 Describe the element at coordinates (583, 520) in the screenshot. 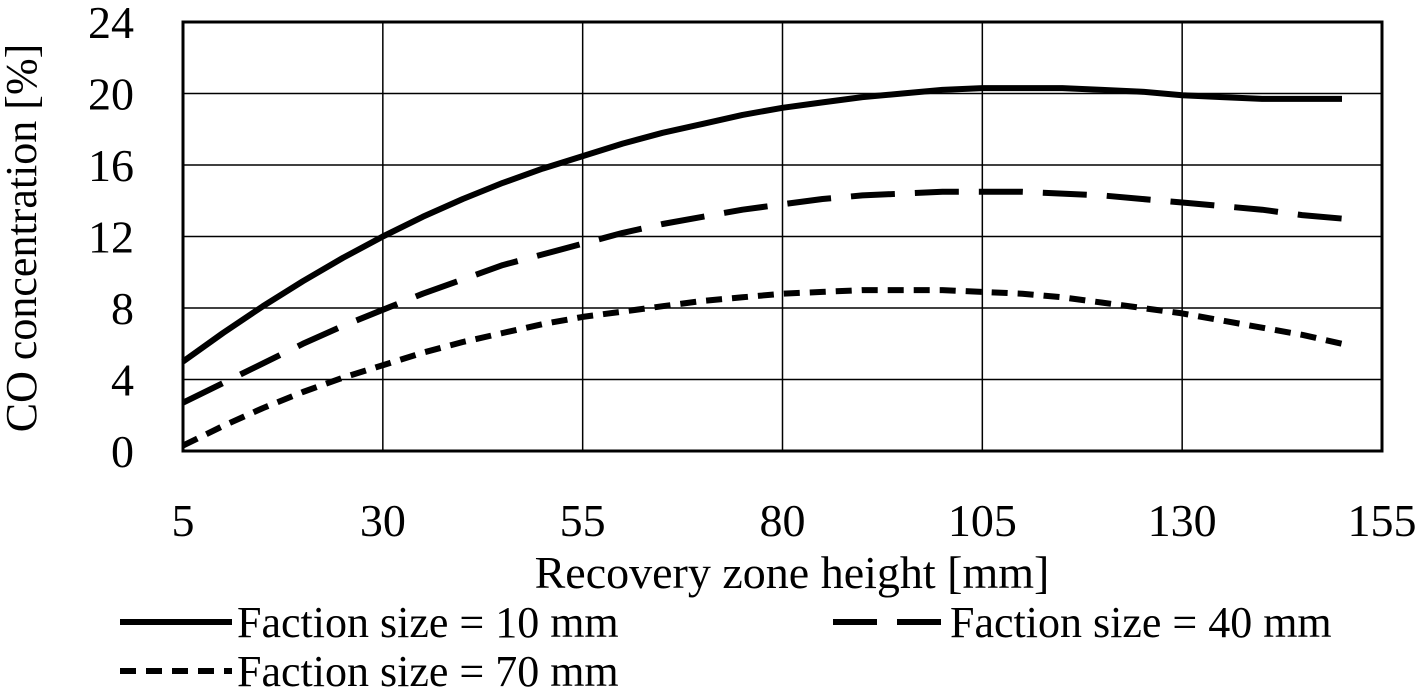

I see `x-tick-label: 55` at that location.